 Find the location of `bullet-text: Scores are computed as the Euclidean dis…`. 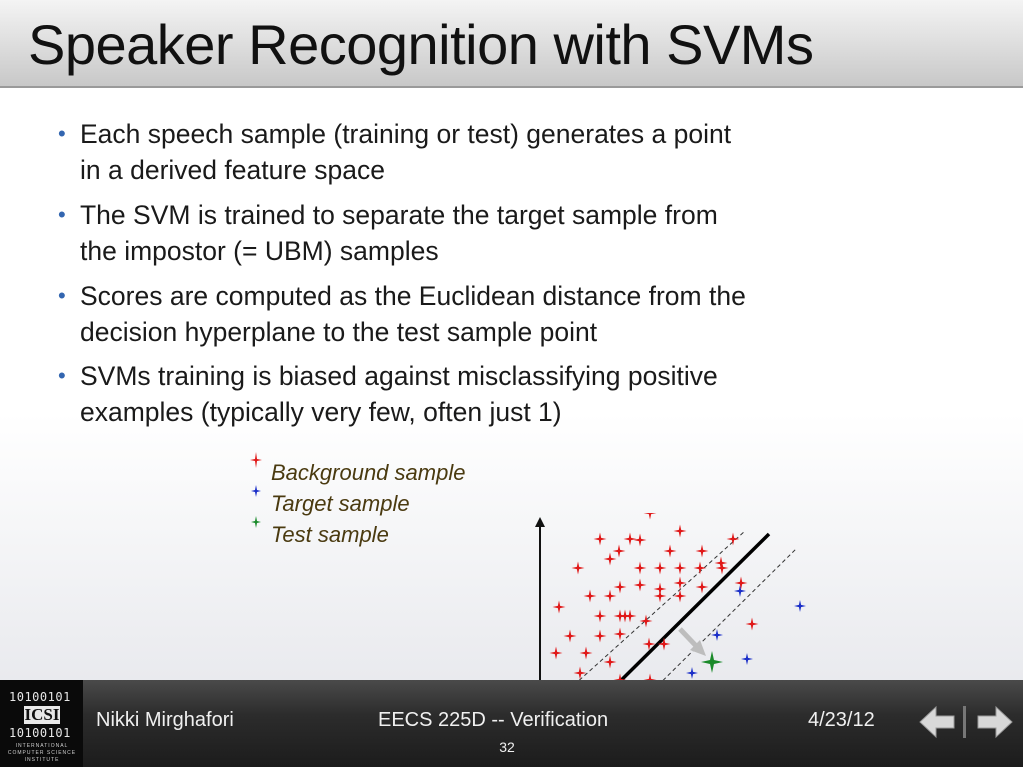

bullet-text: Scores are computed as the Euclidean dis… is located at coordinates (413, 296).